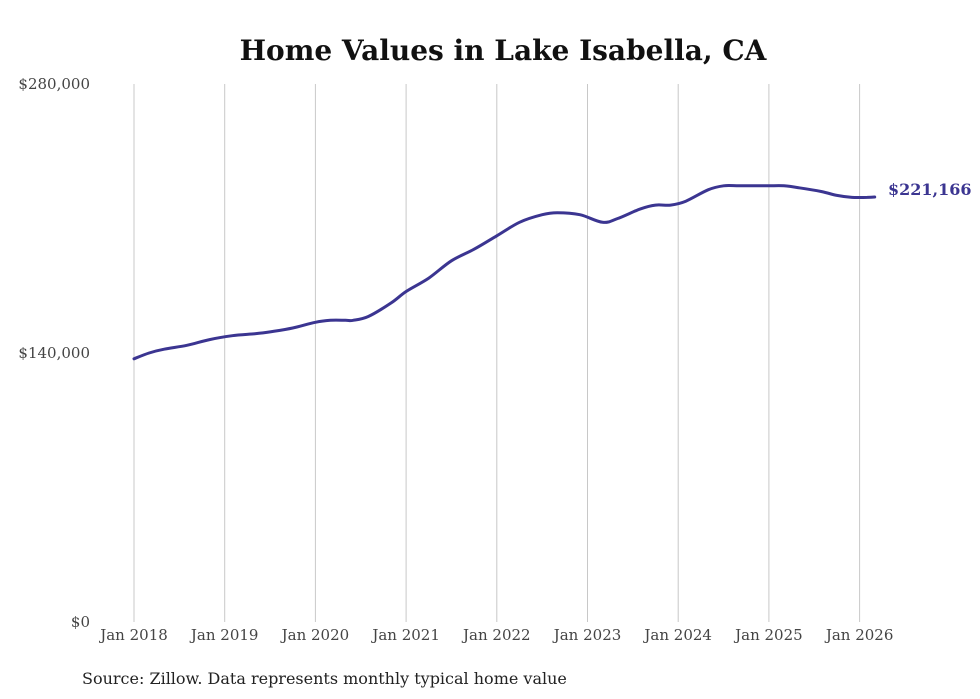 This screenshot has width=980, height=699. Describe the element at coordinates (768, 635) in the screenshot. I see `x-tick-label: Jan 2025` at that location.